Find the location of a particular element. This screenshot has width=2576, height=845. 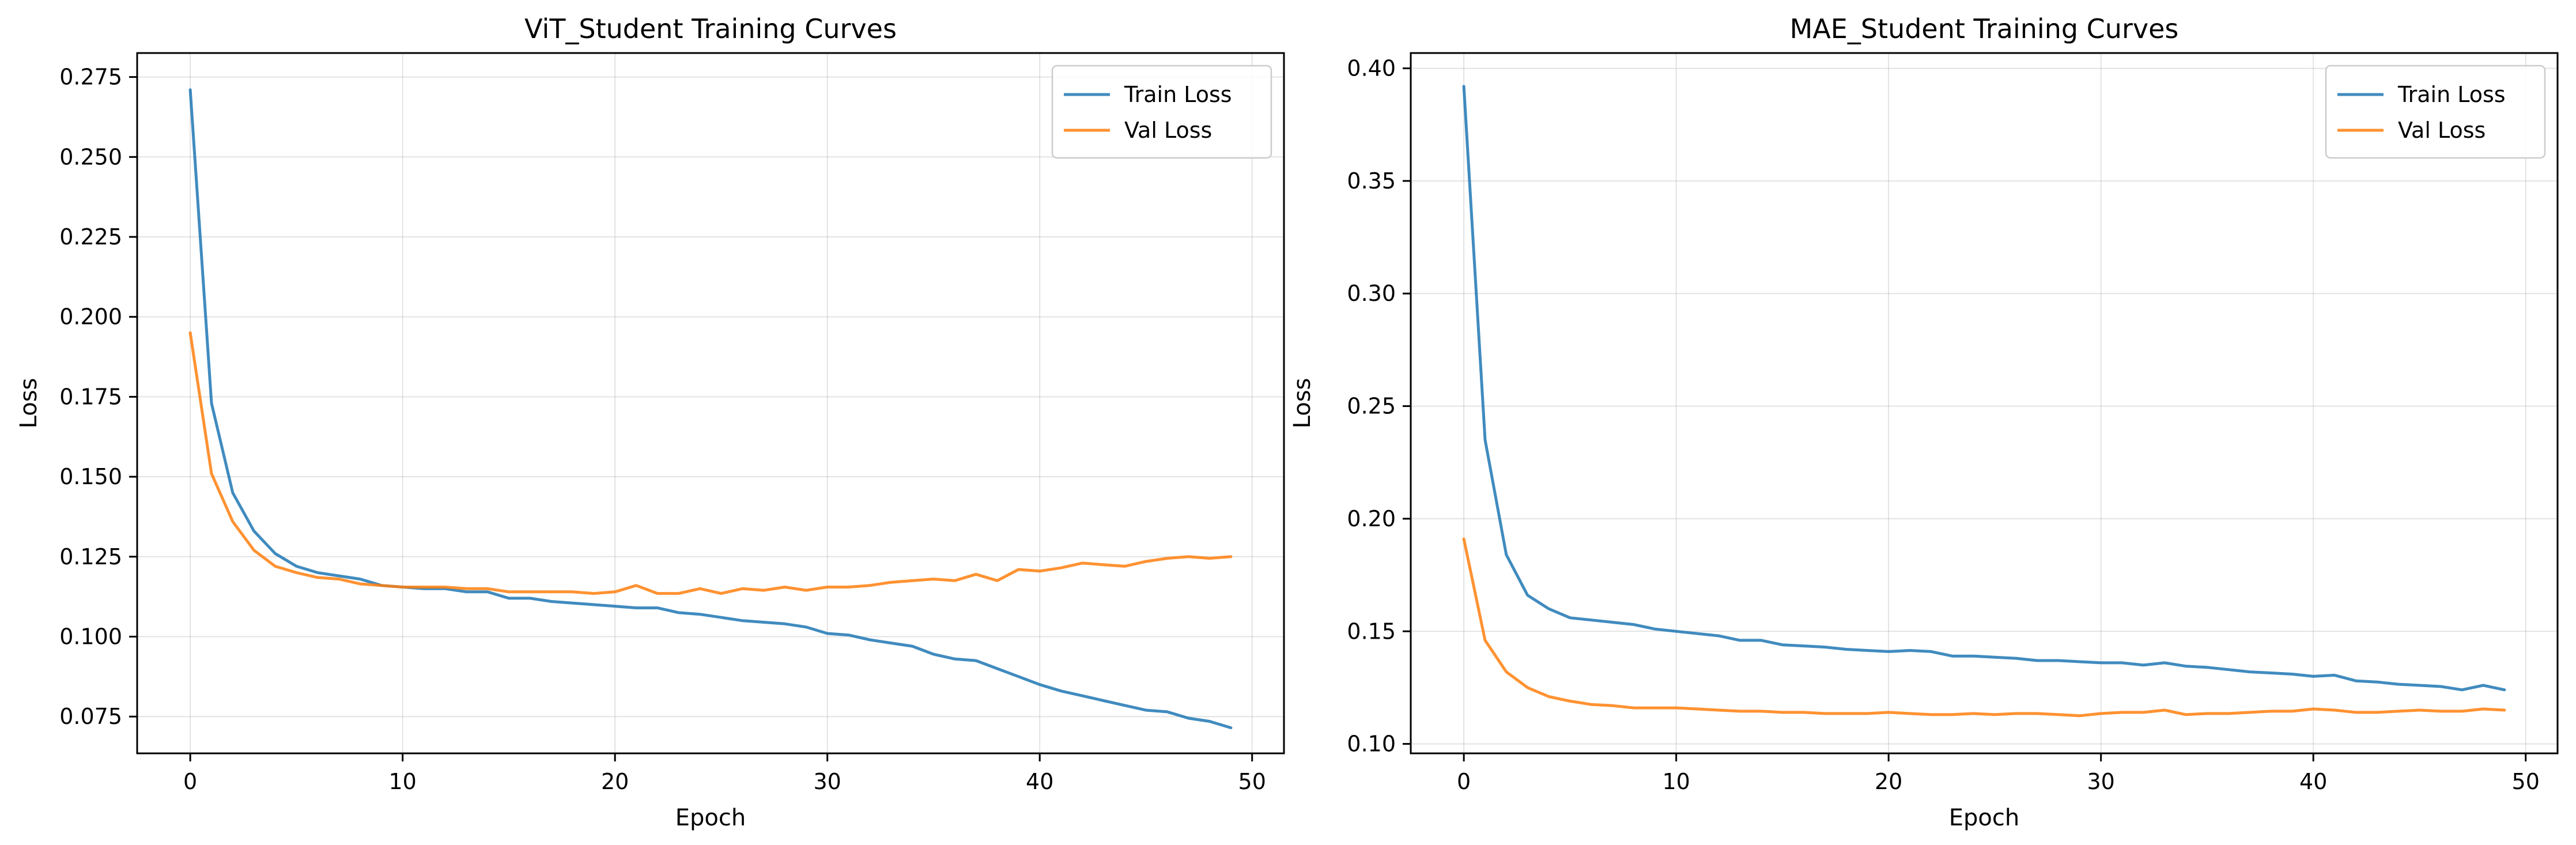

y-tick-label: 0.250 is located at coordinates (90, 157).